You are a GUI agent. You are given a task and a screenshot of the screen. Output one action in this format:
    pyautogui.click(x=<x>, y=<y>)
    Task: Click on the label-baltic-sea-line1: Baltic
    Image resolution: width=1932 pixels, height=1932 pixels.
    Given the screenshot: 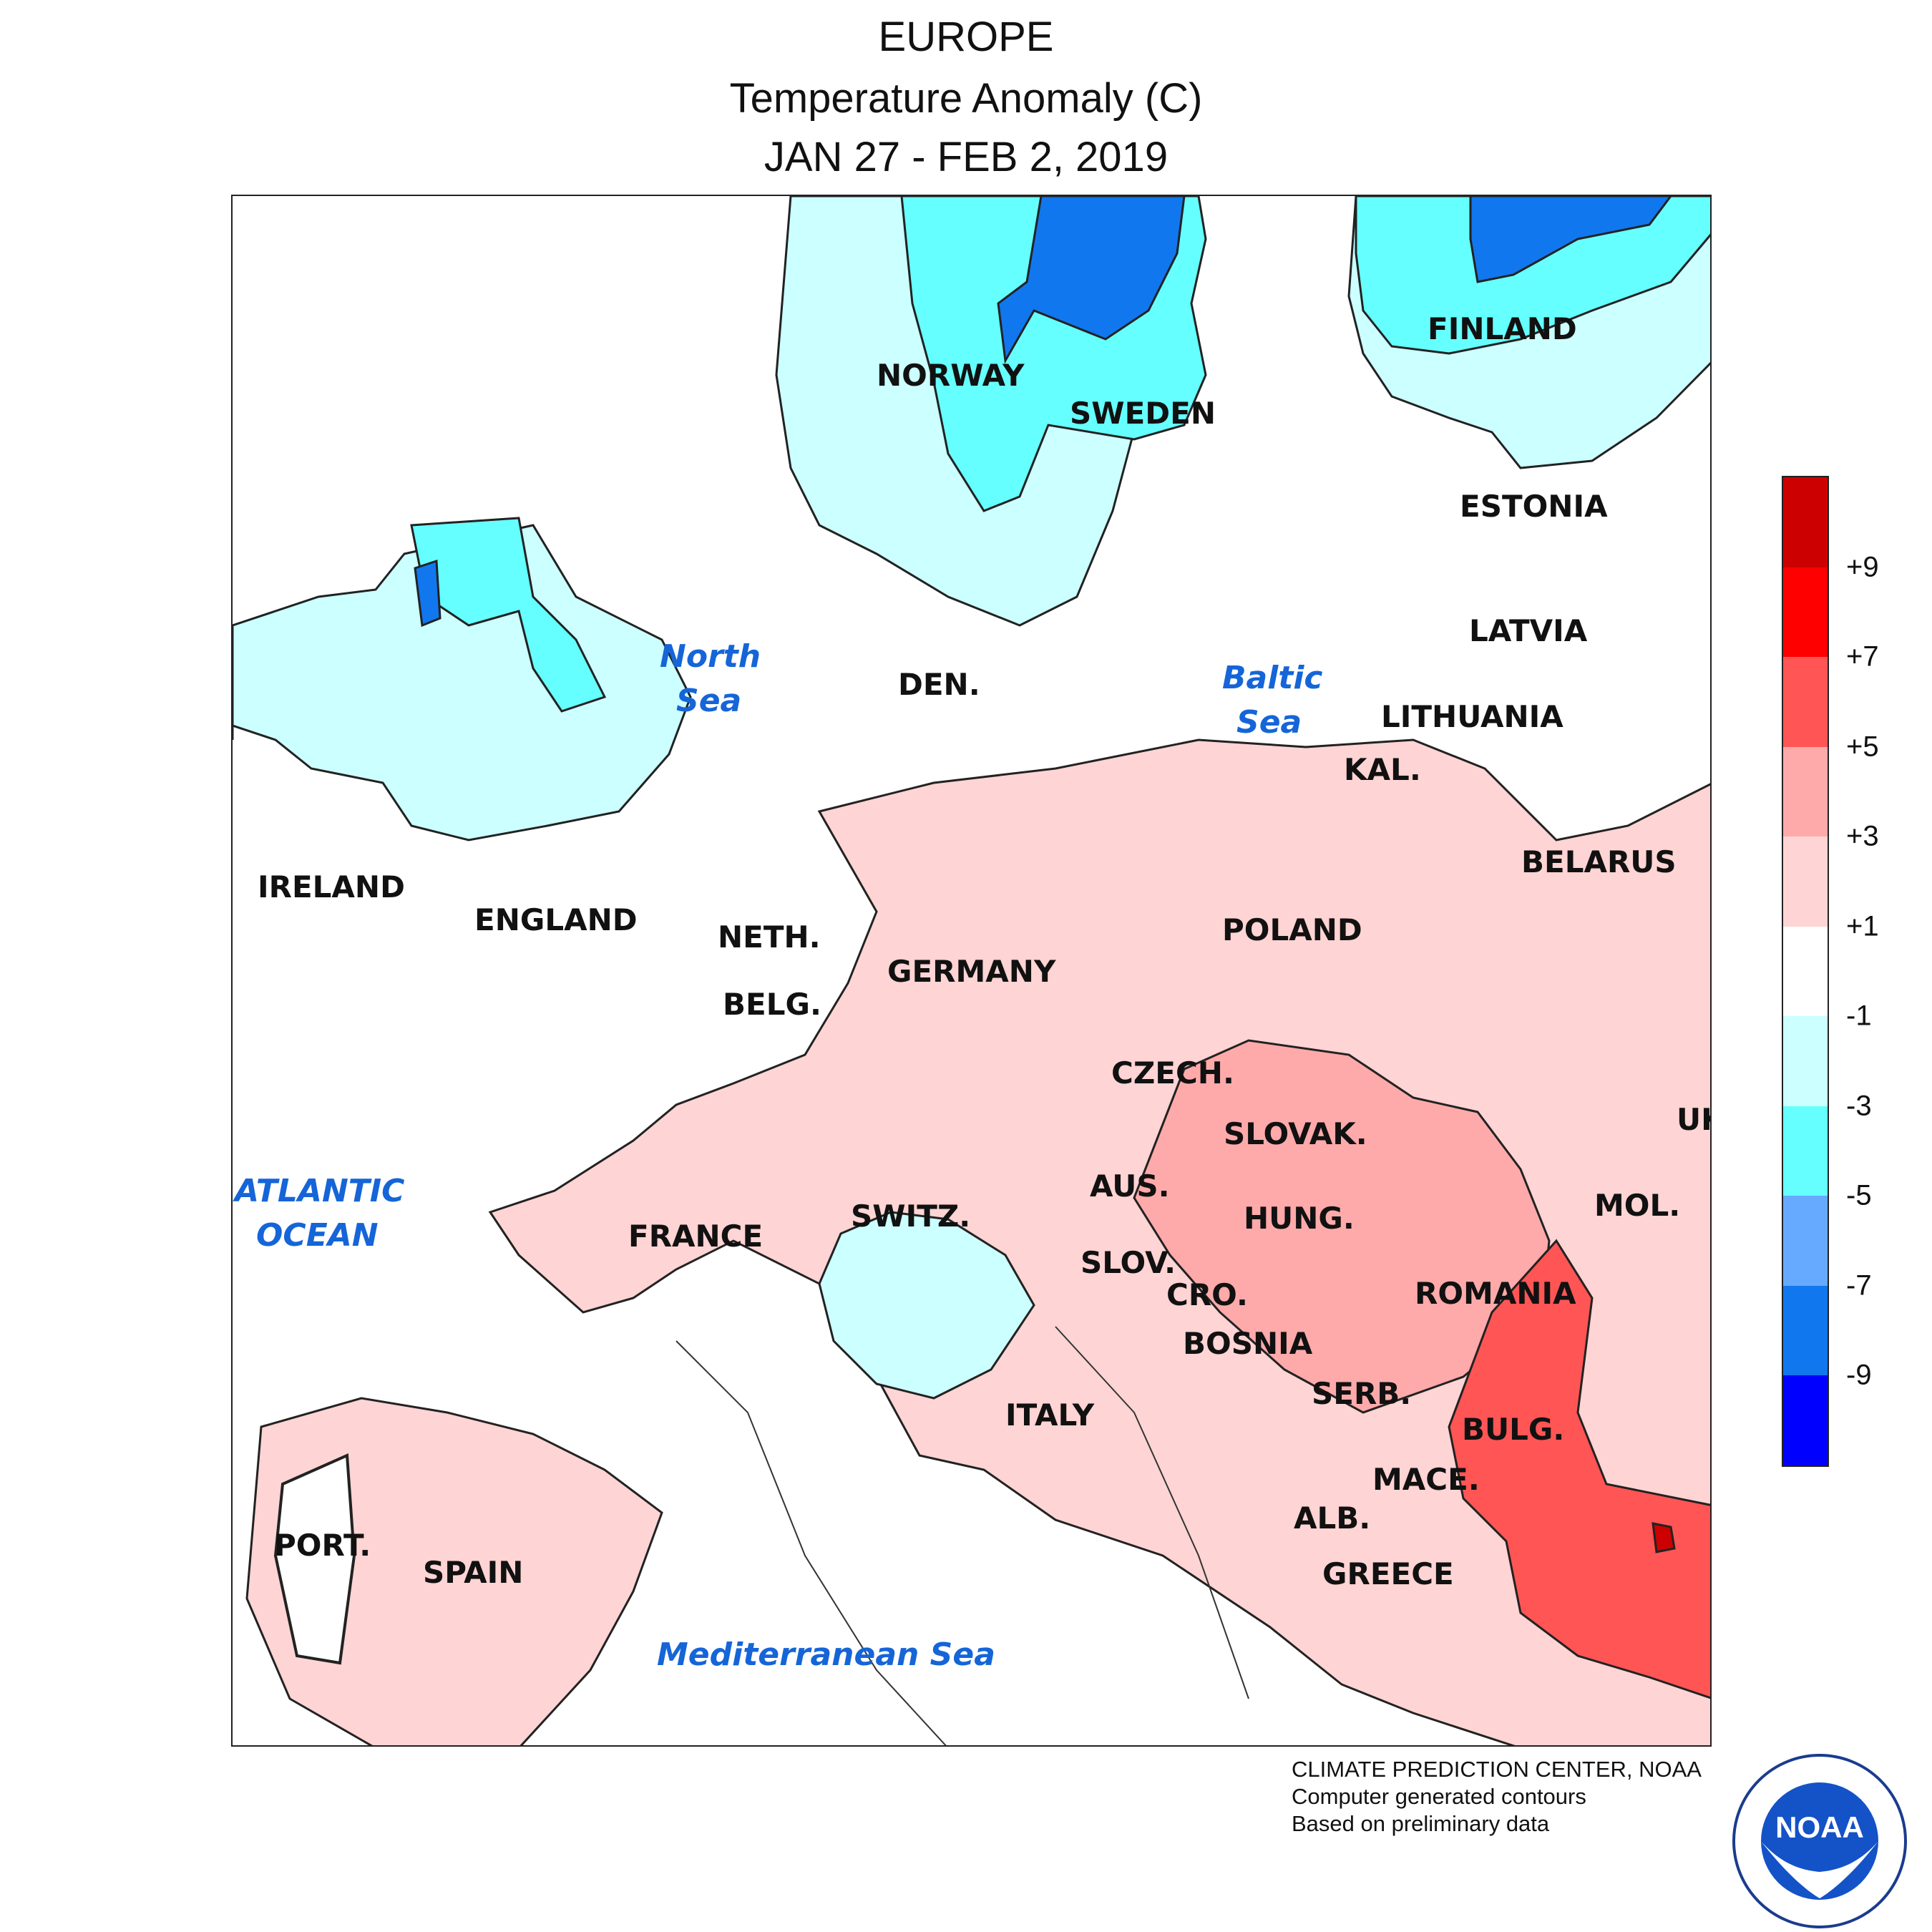 What is the action you would take?
    pyautogui.click(x=1272, y=678)
    